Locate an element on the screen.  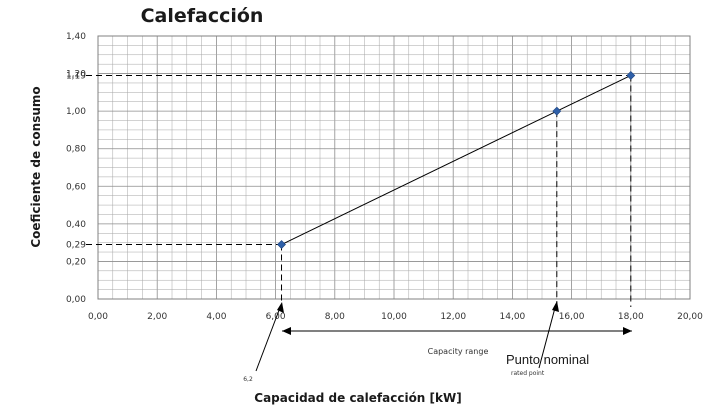
x-tick-label: 16,00 is located at coordinates (572, 317).